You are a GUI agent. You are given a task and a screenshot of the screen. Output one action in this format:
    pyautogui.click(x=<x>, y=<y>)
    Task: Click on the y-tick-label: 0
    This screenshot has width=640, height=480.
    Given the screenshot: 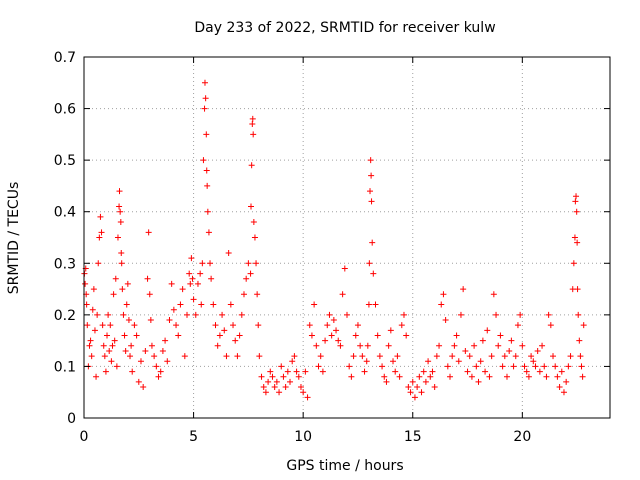 What is the action you would take?
    pyautogui.click(x=71, y=419)
    